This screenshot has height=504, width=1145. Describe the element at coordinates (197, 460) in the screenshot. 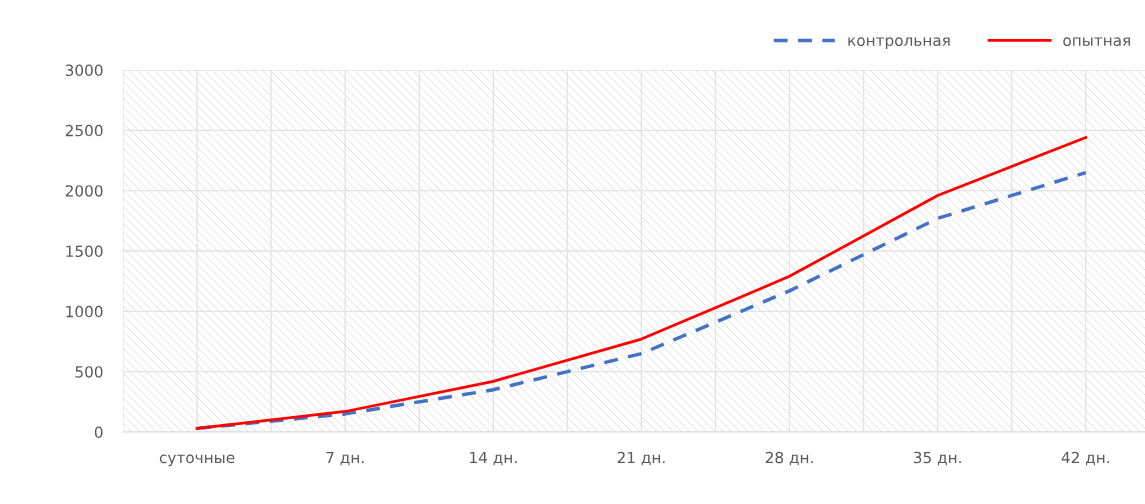

I see `x-tick-label: суточные` at that location.